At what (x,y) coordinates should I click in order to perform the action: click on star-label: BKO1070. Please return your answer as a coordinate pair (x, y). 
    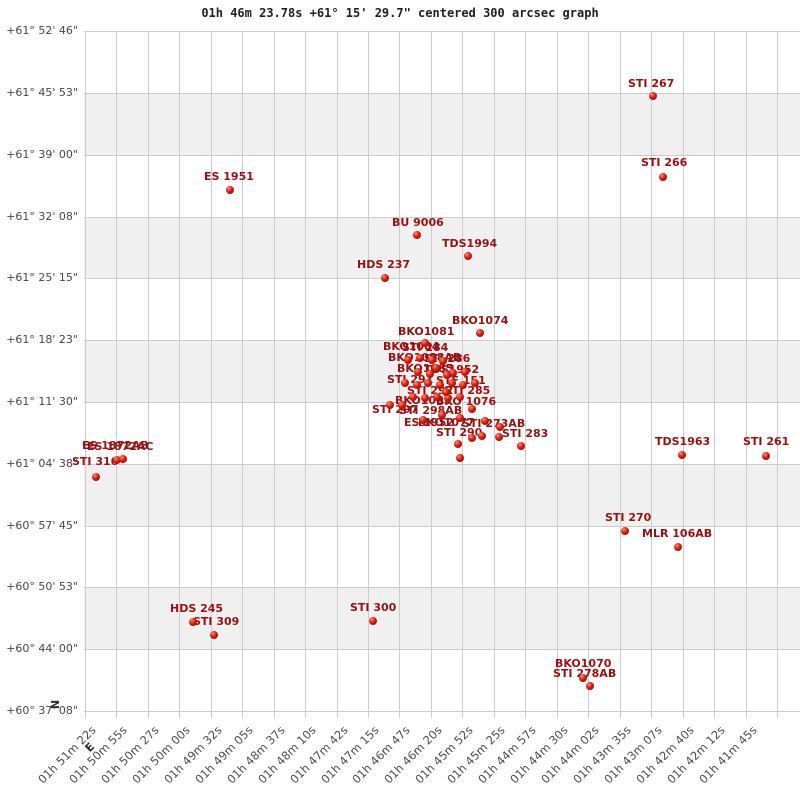
    Looking at the image, I should click on (583, 663).